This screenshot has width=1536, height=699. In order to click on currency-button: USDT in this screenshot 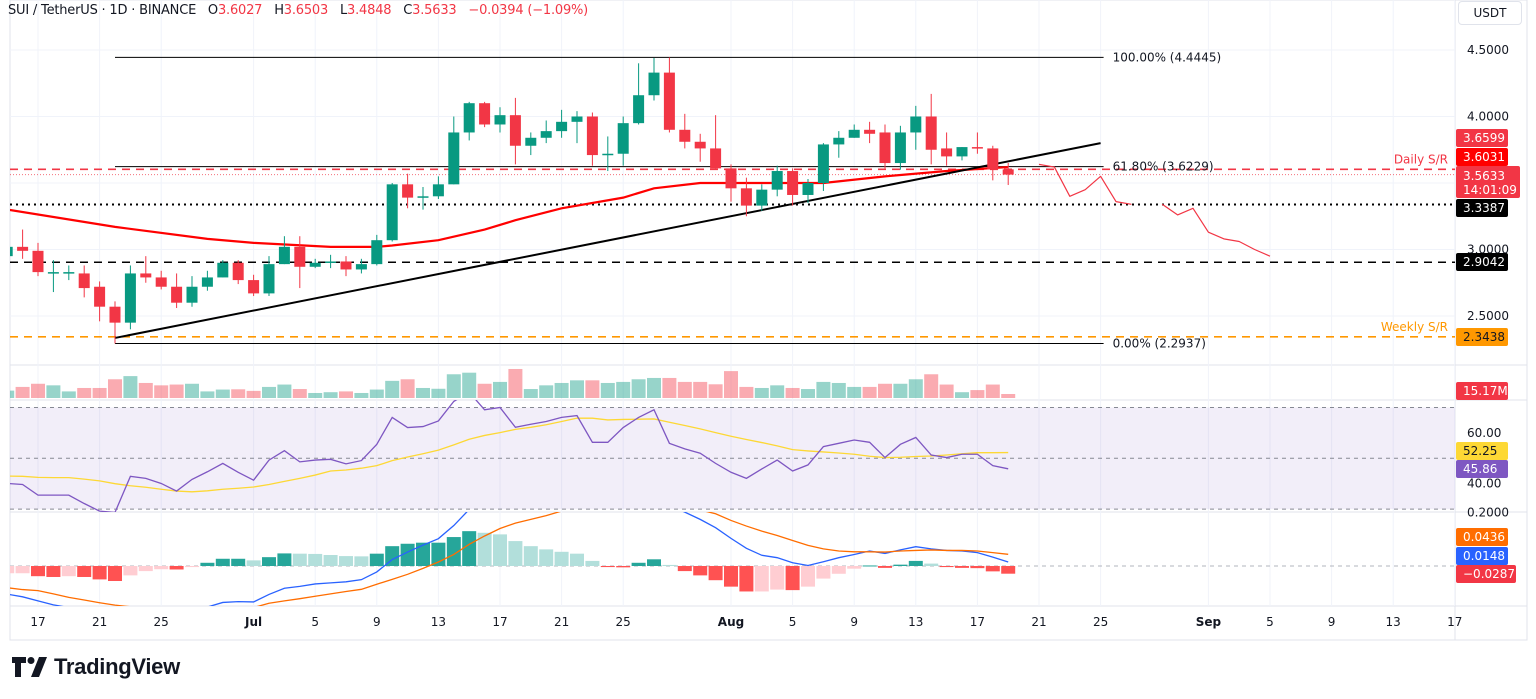, I will do `click(1490, 13)`.